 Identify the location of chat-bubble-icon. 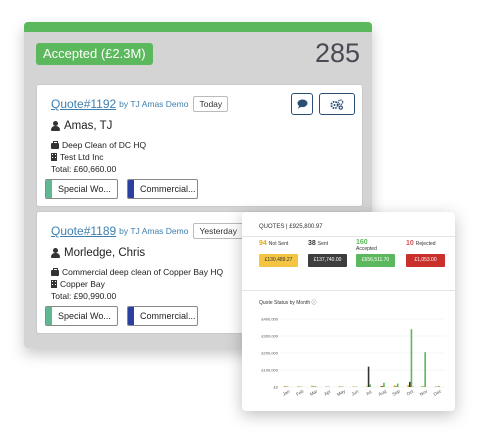
(302, 104).